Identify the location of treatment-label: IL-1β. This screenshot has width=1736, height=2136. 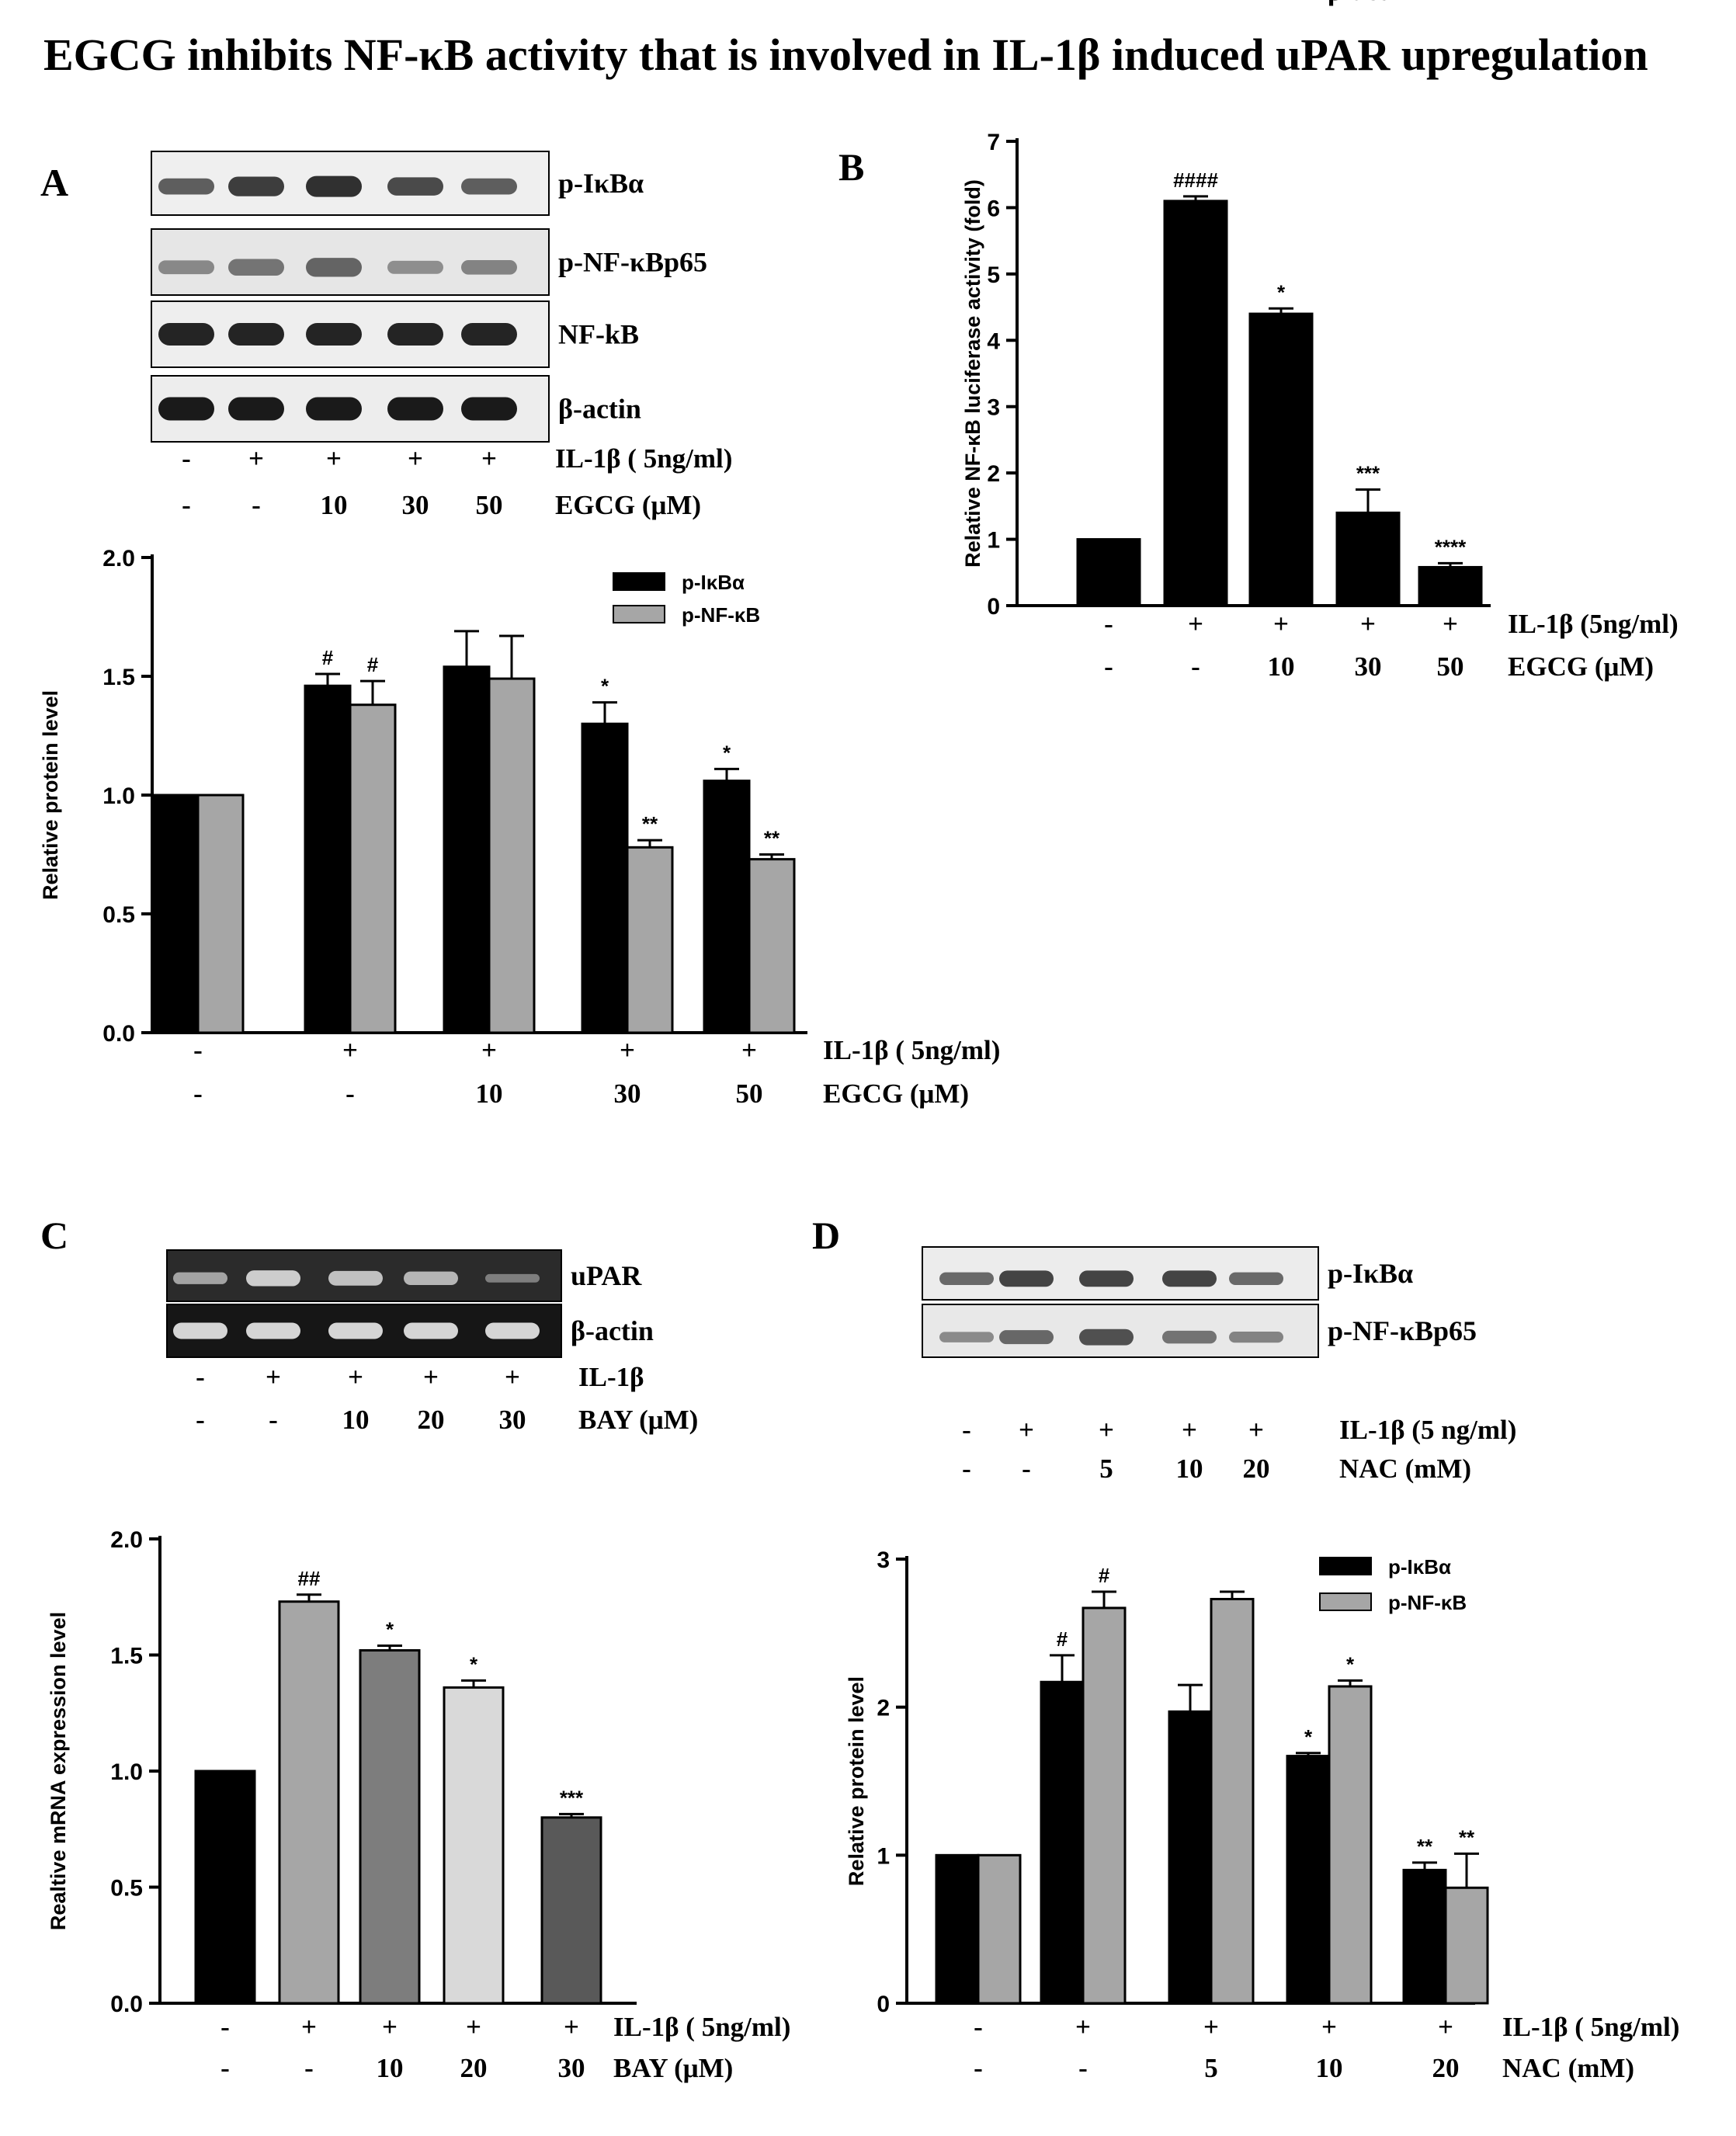
(611, 1377).